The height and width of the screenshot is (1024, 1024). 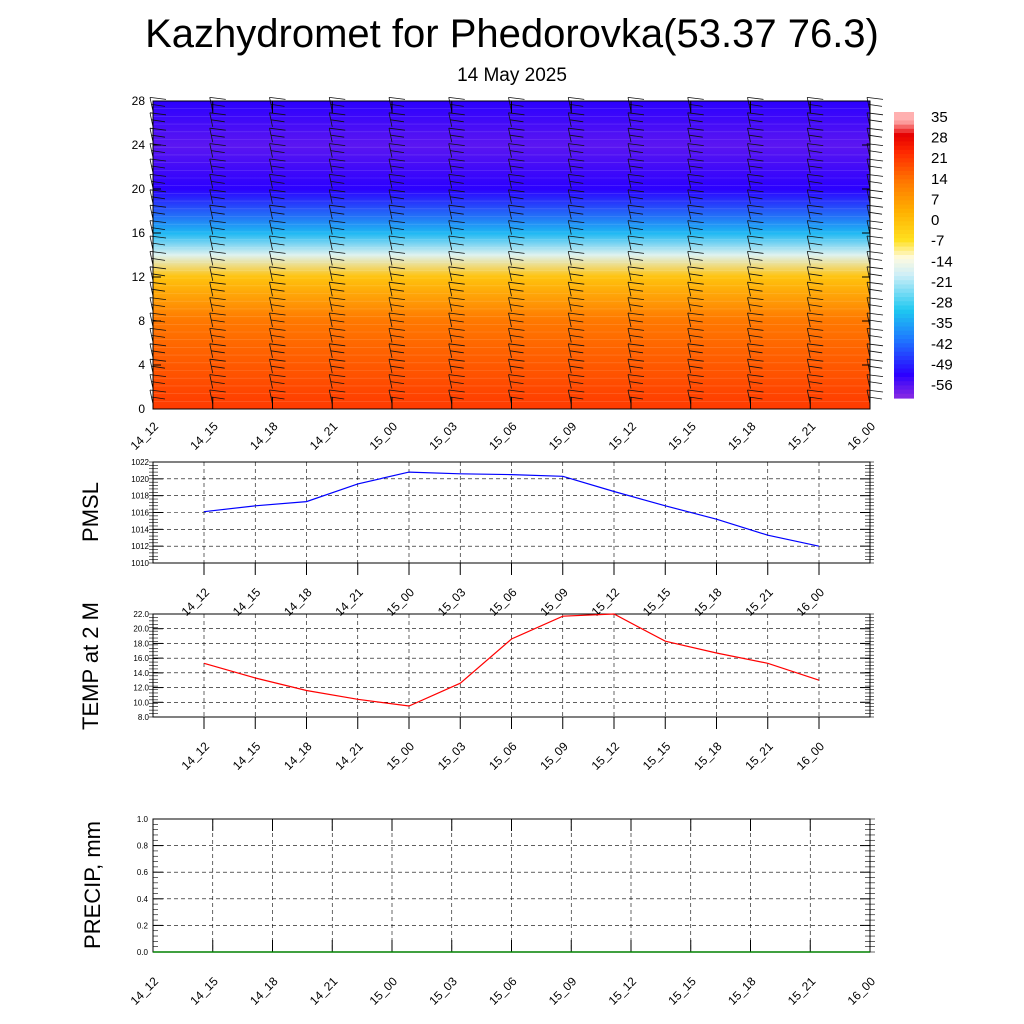 What do you see at coordinates (682, 991) in the screenshot?
I see `x-tick-label: 15_15` at bounding box center [682, 991].